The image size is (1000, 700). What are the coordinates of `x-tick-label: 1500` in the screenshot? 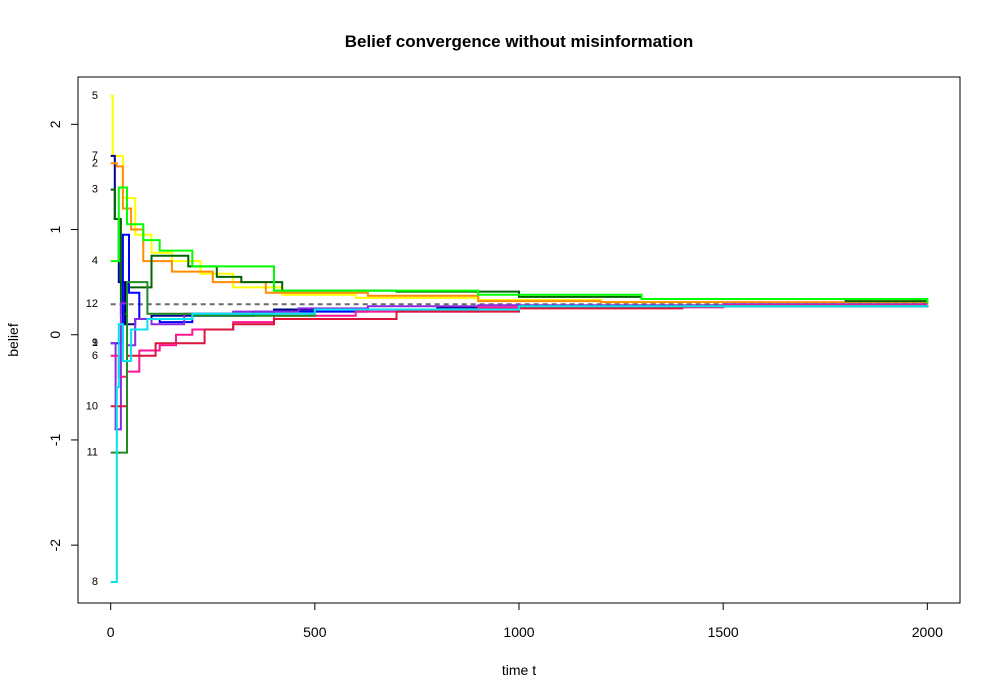 It's located at (723, 632).